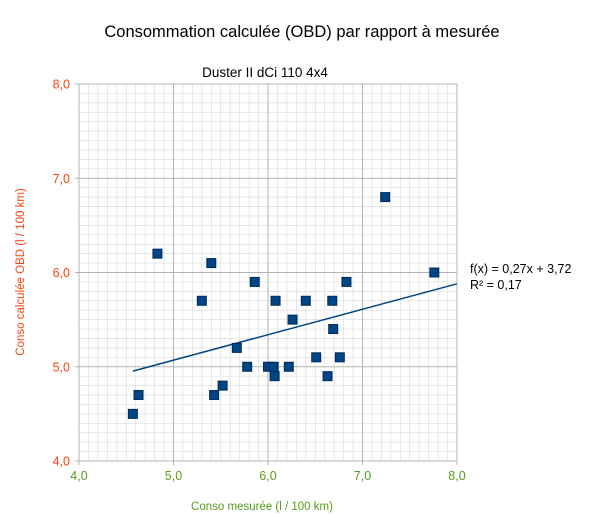  What do you see at coordinates (265, 72) in the screenshot?
I see `chart-subtitle: Duster II dCi 110 4x4` at bounding box center [265, 72].